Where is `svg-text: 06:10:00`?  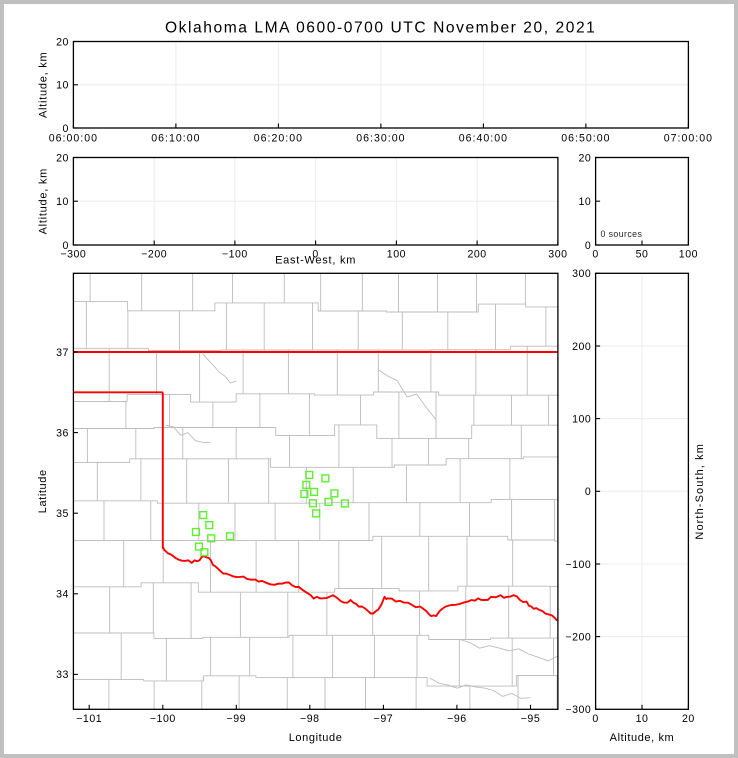 svg-text: 06:10:00 is located at coordinates (175, 139).